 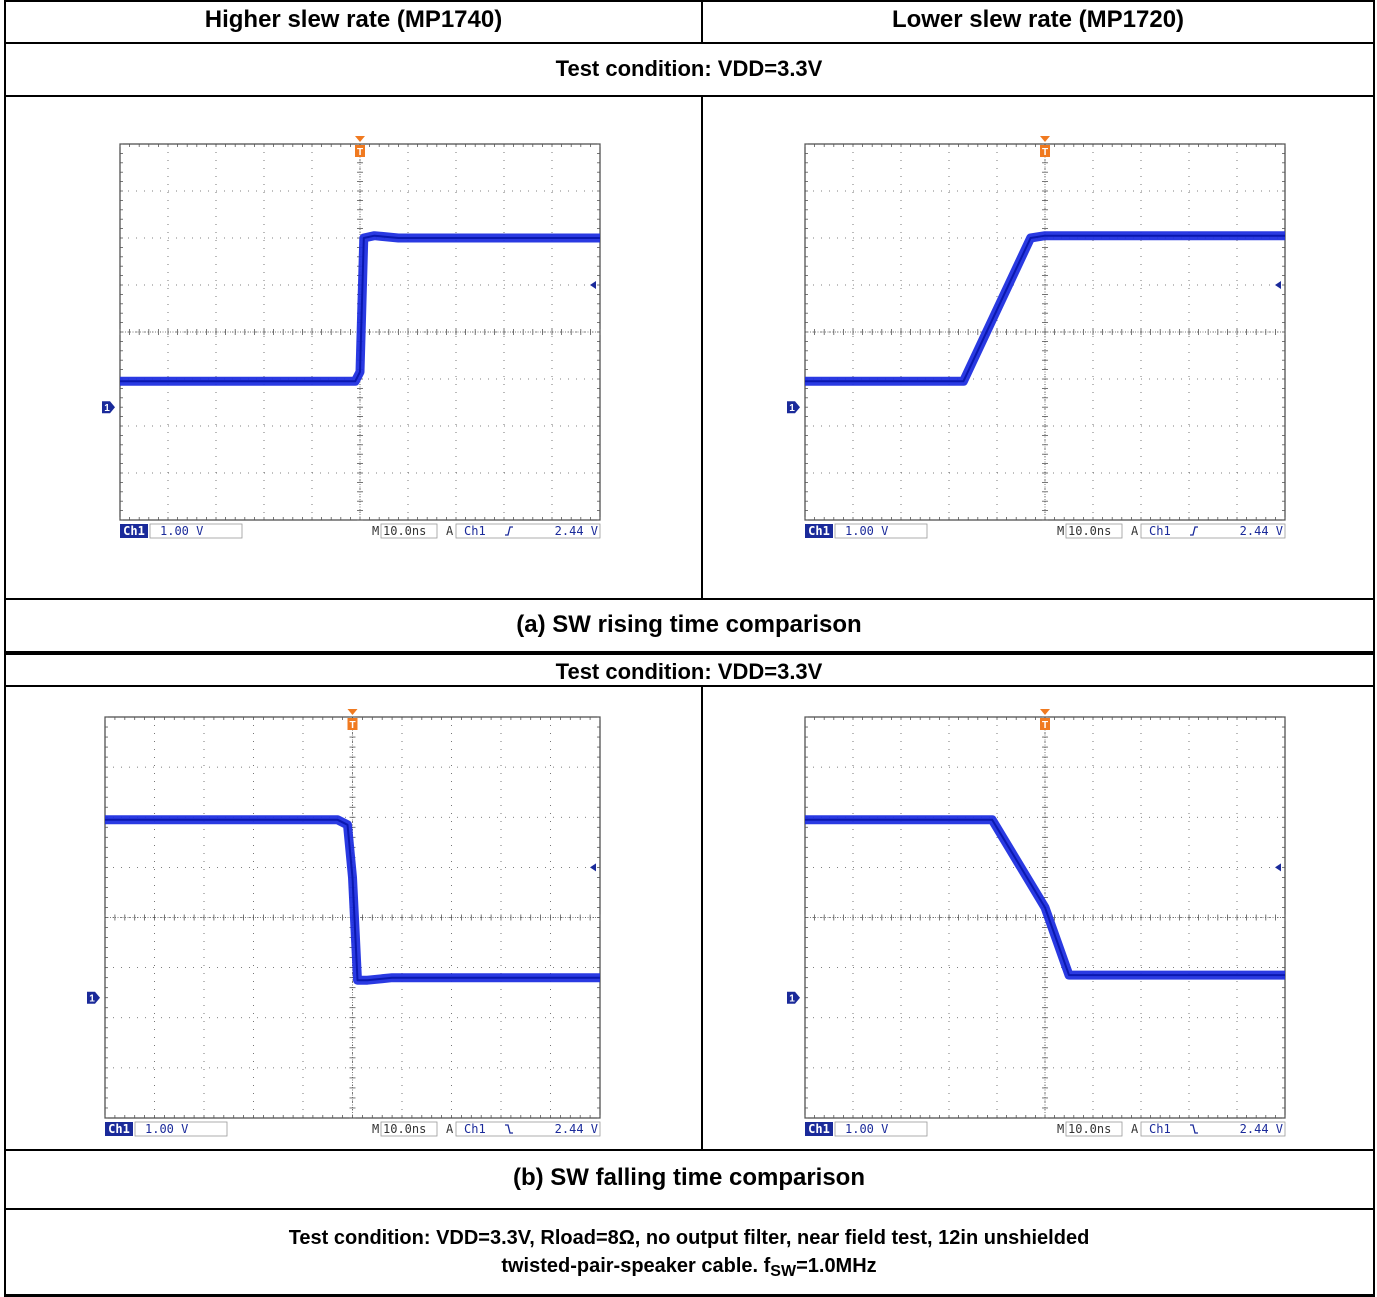 I want to click on test-condition-top: Test condition: VDD=3.3V, so click(x=689, y=68).